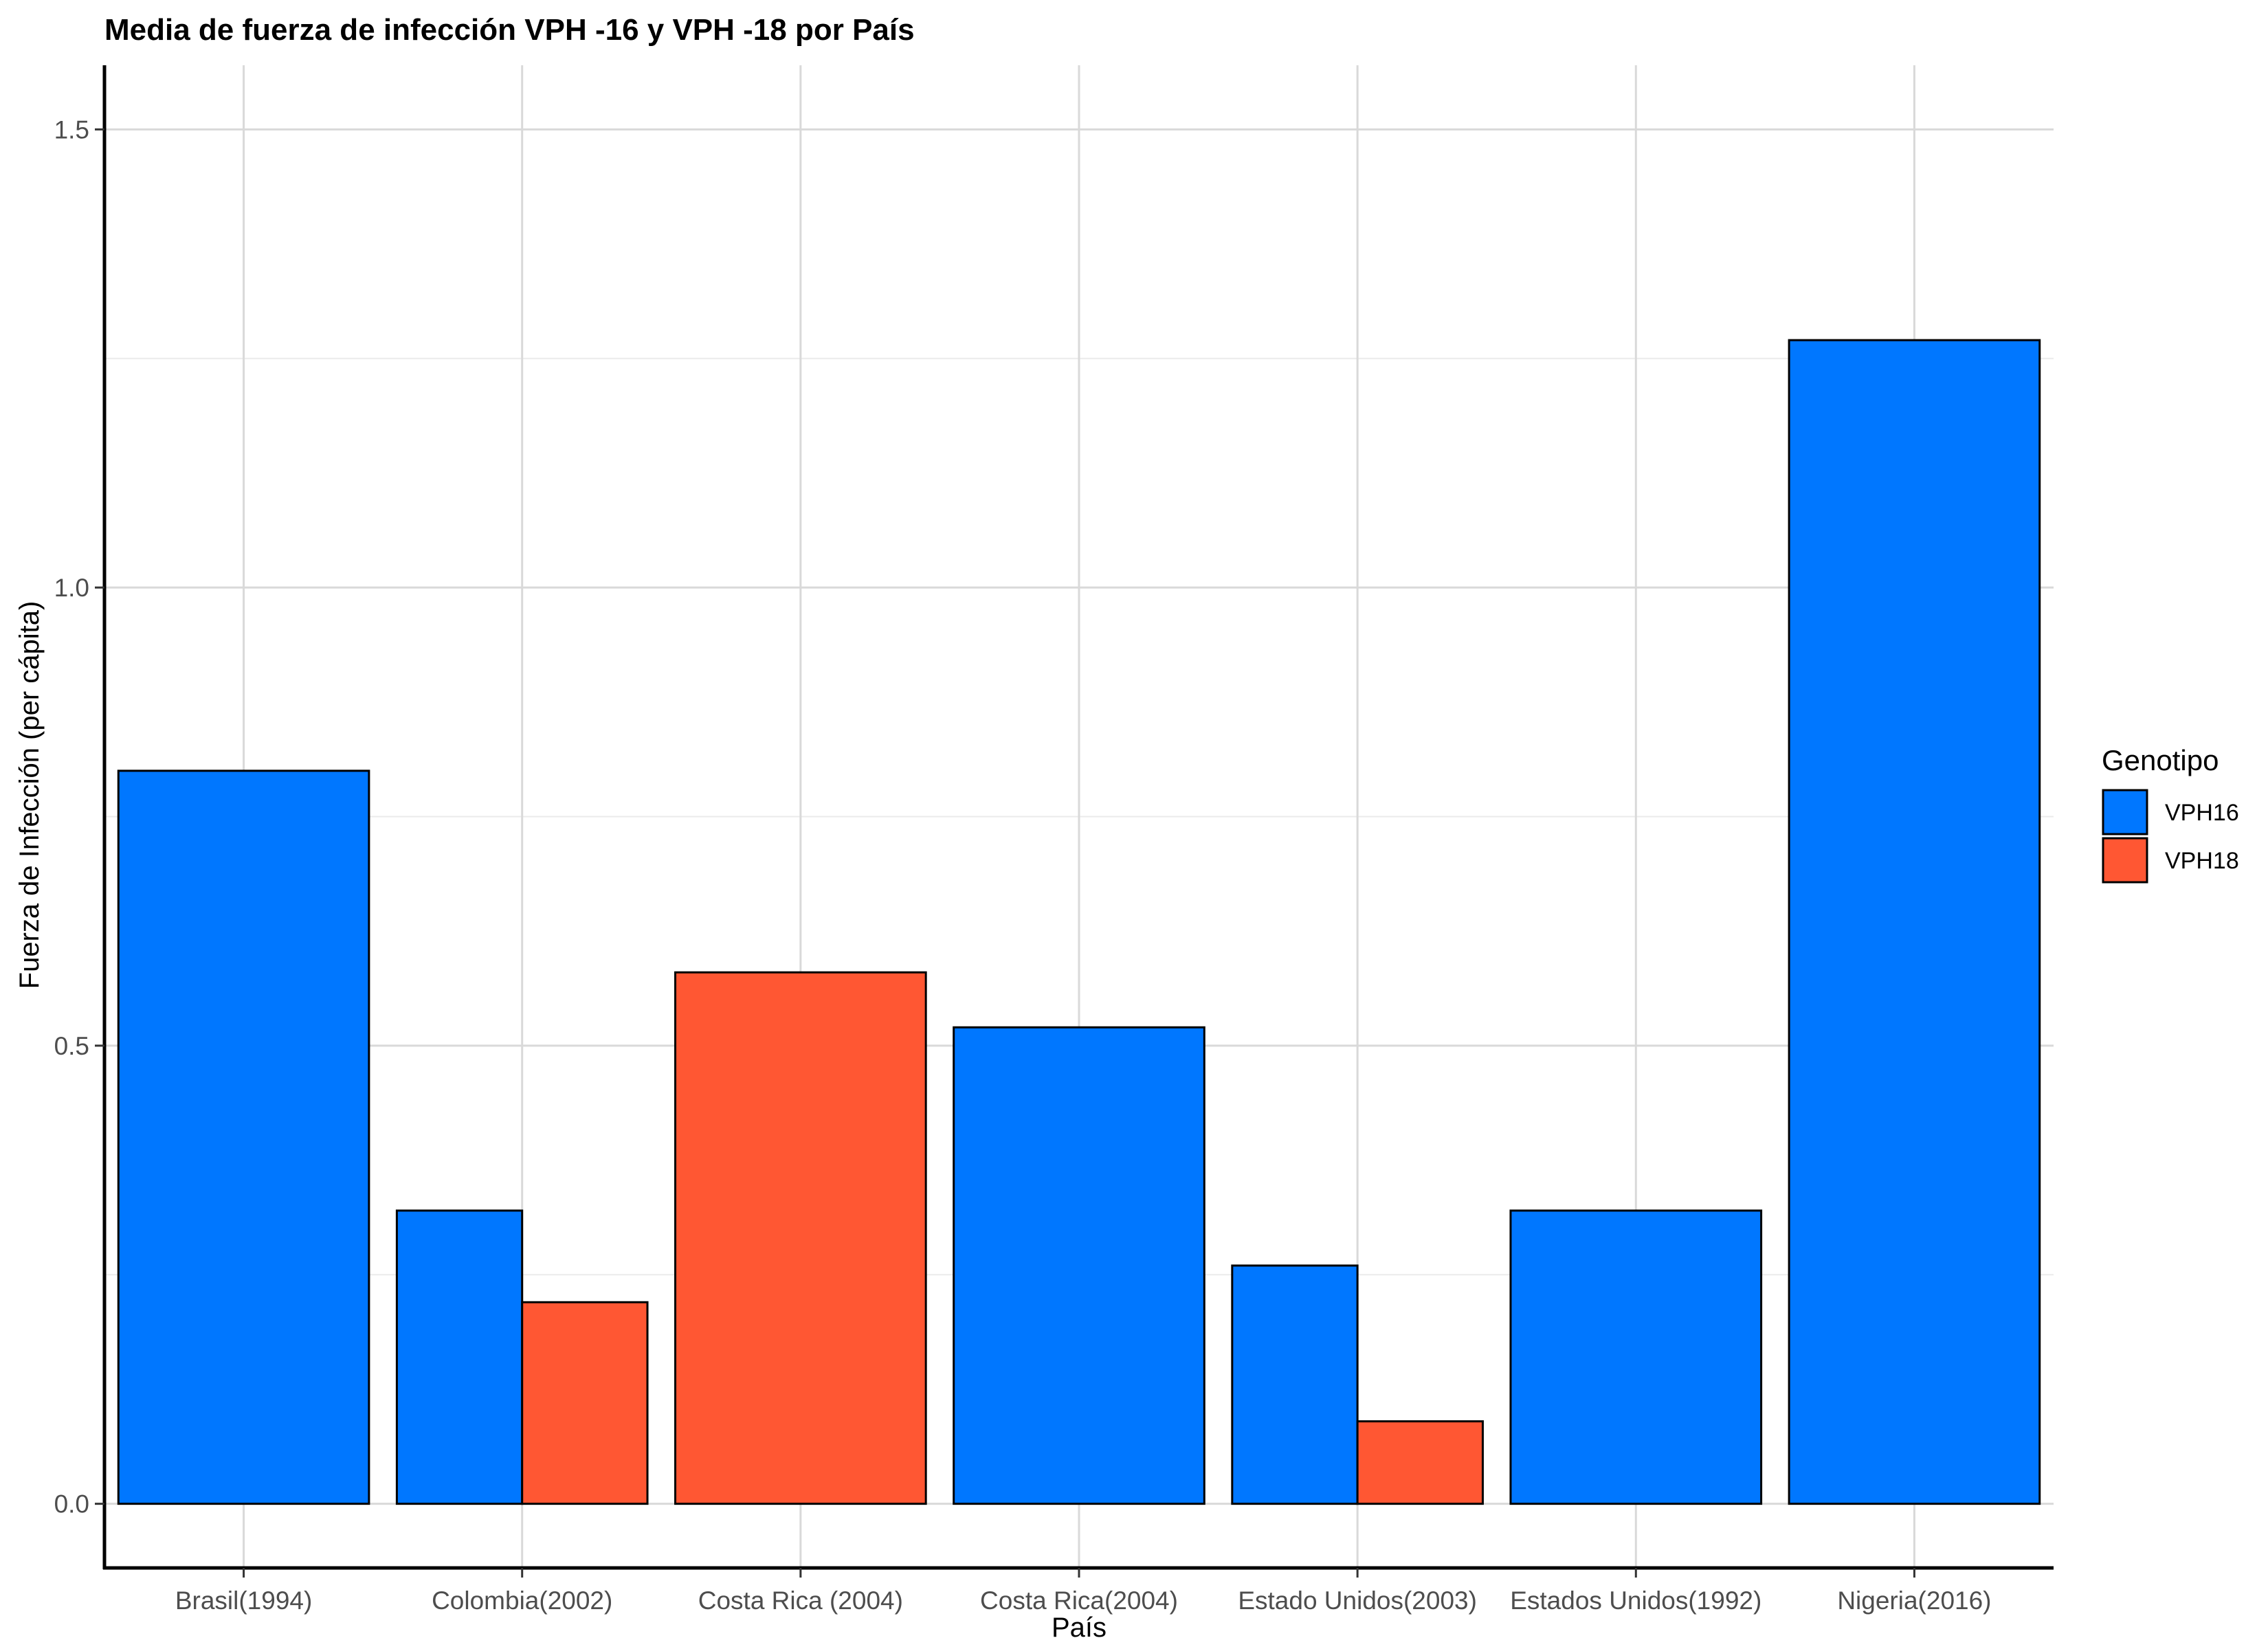 This screenshot has width=2268, height=1649. What do you see at coordinates (71, 129) in the screenshot?
I see `y-tick-label: 1.5` at bounding box center [71, 129].